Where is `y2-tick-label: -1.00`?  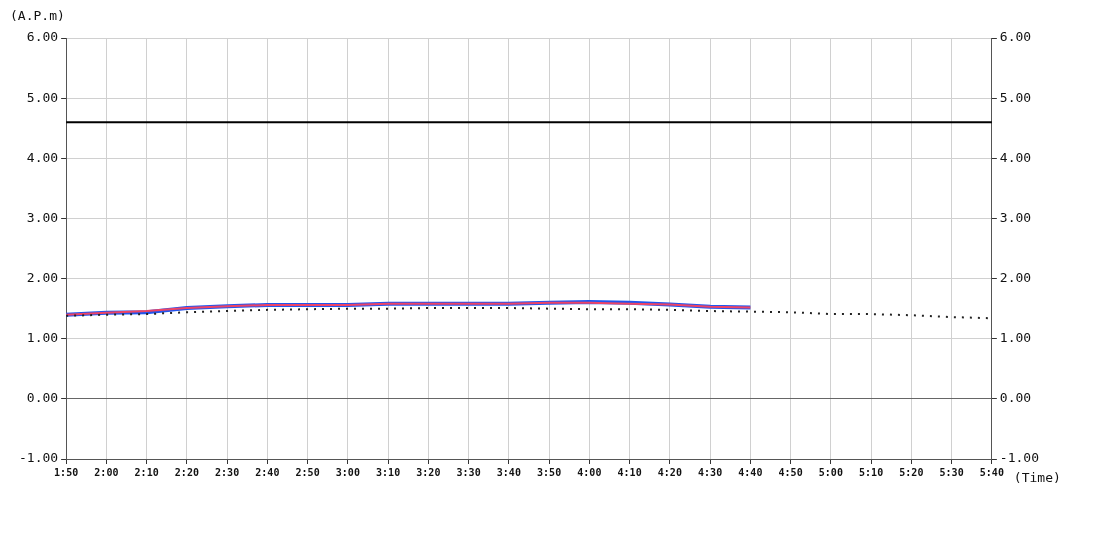 y2-tick-label: -1.00 is located at coordinates (1019, 458).